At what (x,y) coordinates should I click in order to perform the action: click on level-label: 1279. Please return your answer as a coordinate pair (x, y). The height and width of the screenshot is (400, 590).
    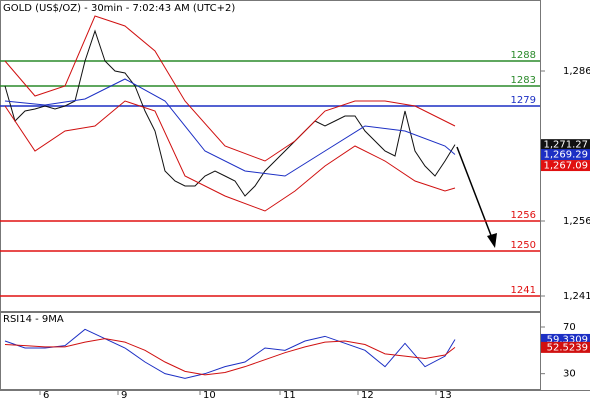
    Looking at the image, I should click on (523, 100).